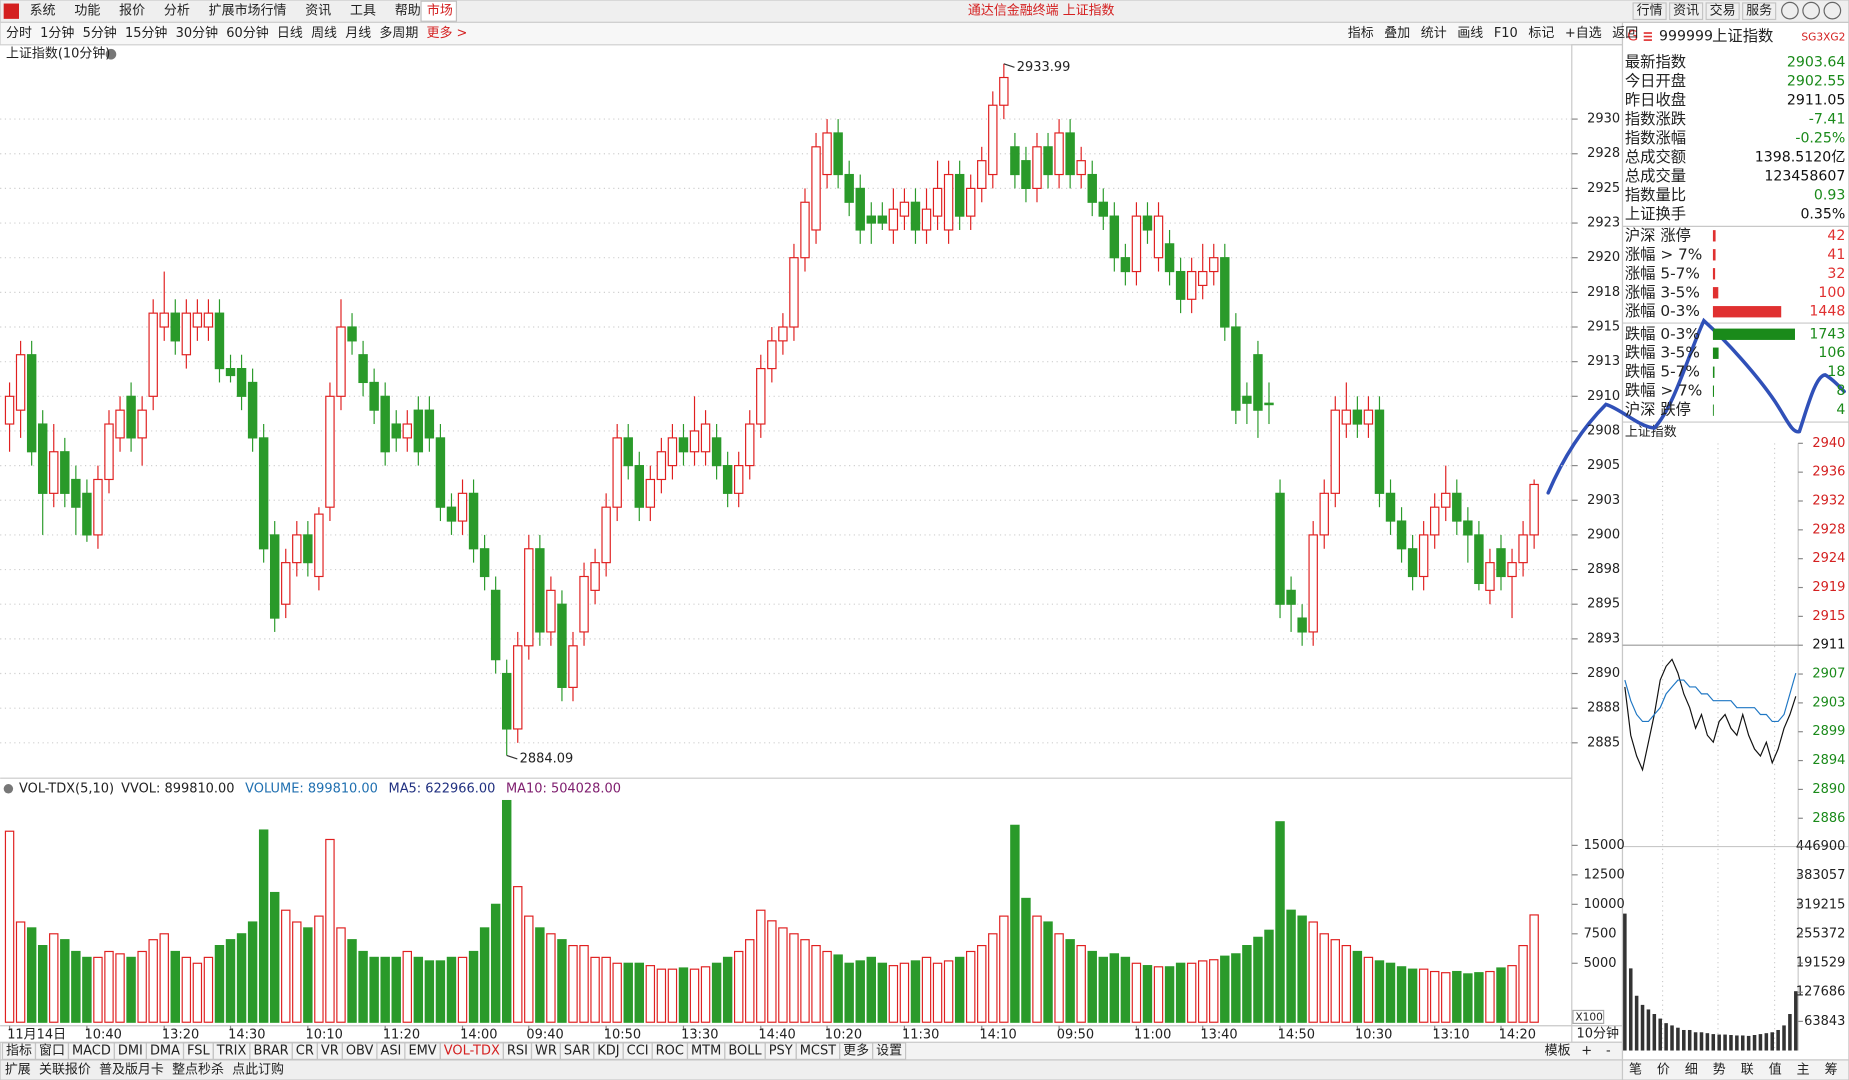  What do you see at coordinates (889, 1051) in the screenshot?
I see `indicator-tab: 设置` at bounding box center [889, 1051].